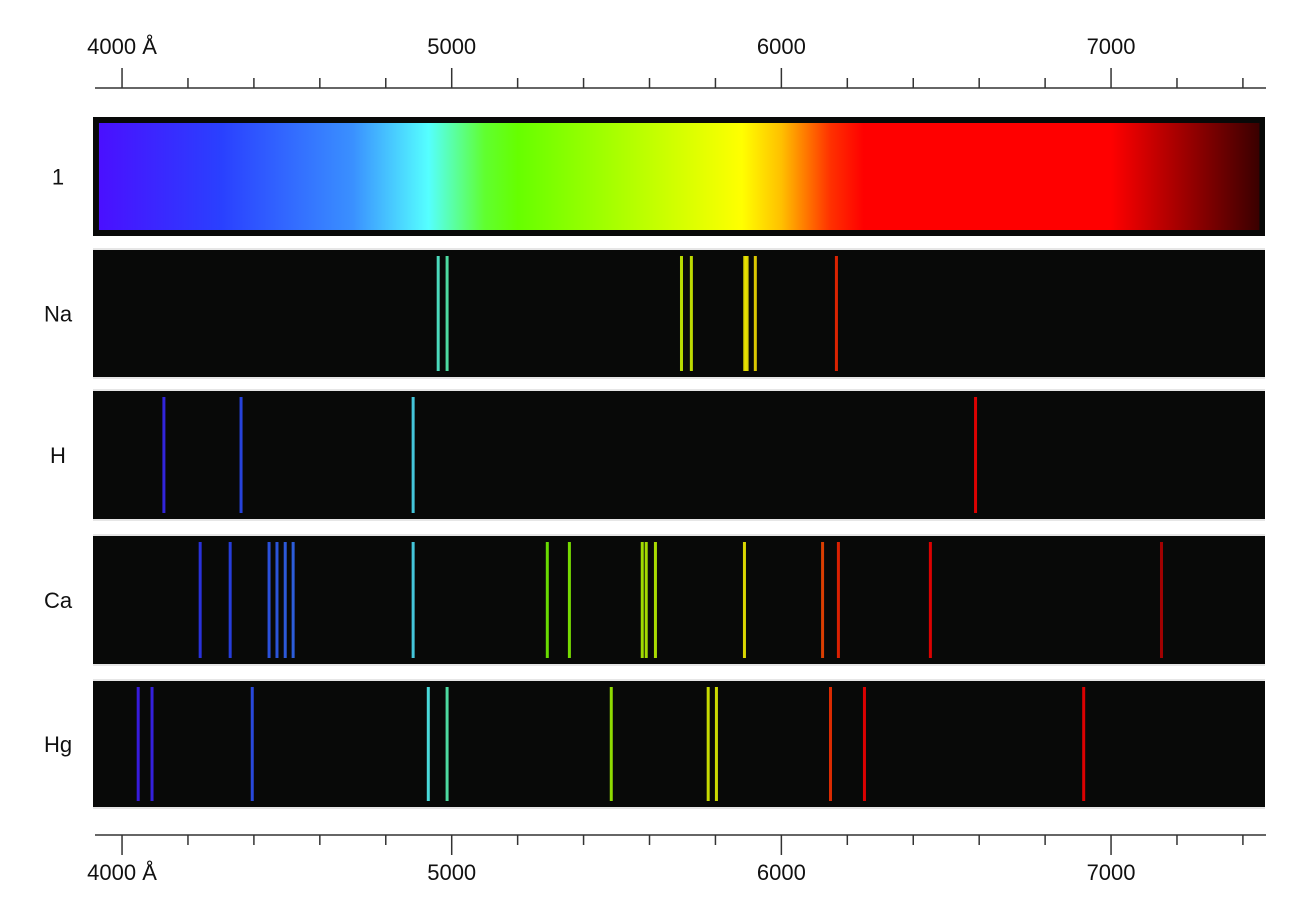  I want to click on row-label: Na, so click(58, 313).